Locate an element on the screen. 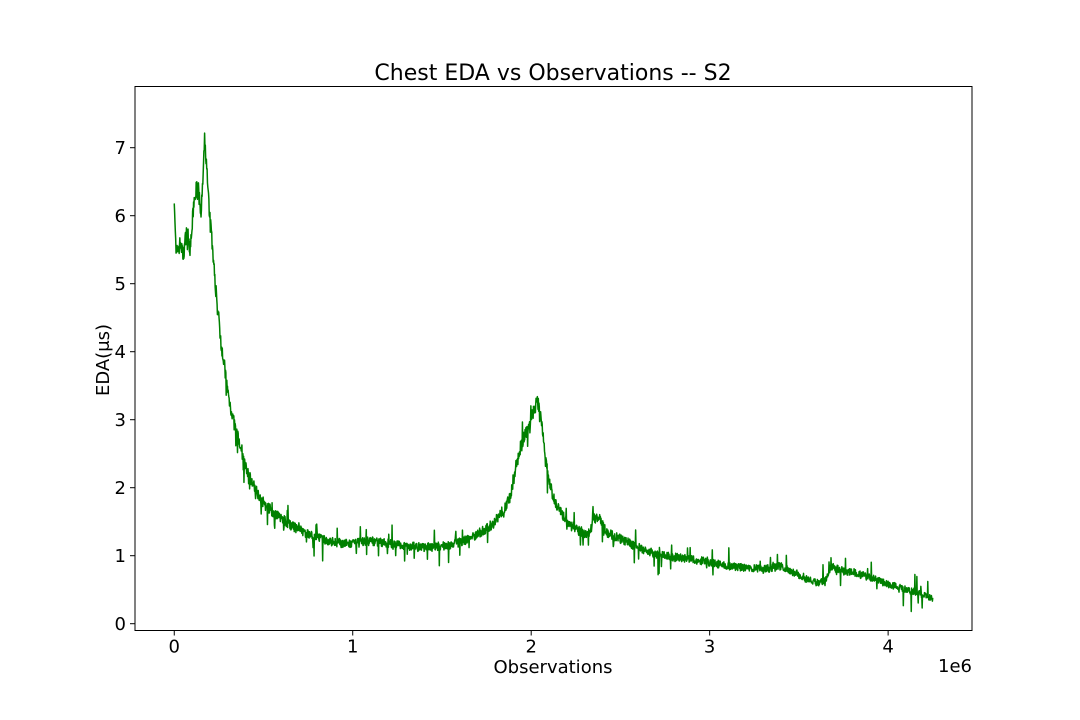 This screenshot has width=1080, height=720. x-tick-label: 3 is located at coordinates (709, 647).